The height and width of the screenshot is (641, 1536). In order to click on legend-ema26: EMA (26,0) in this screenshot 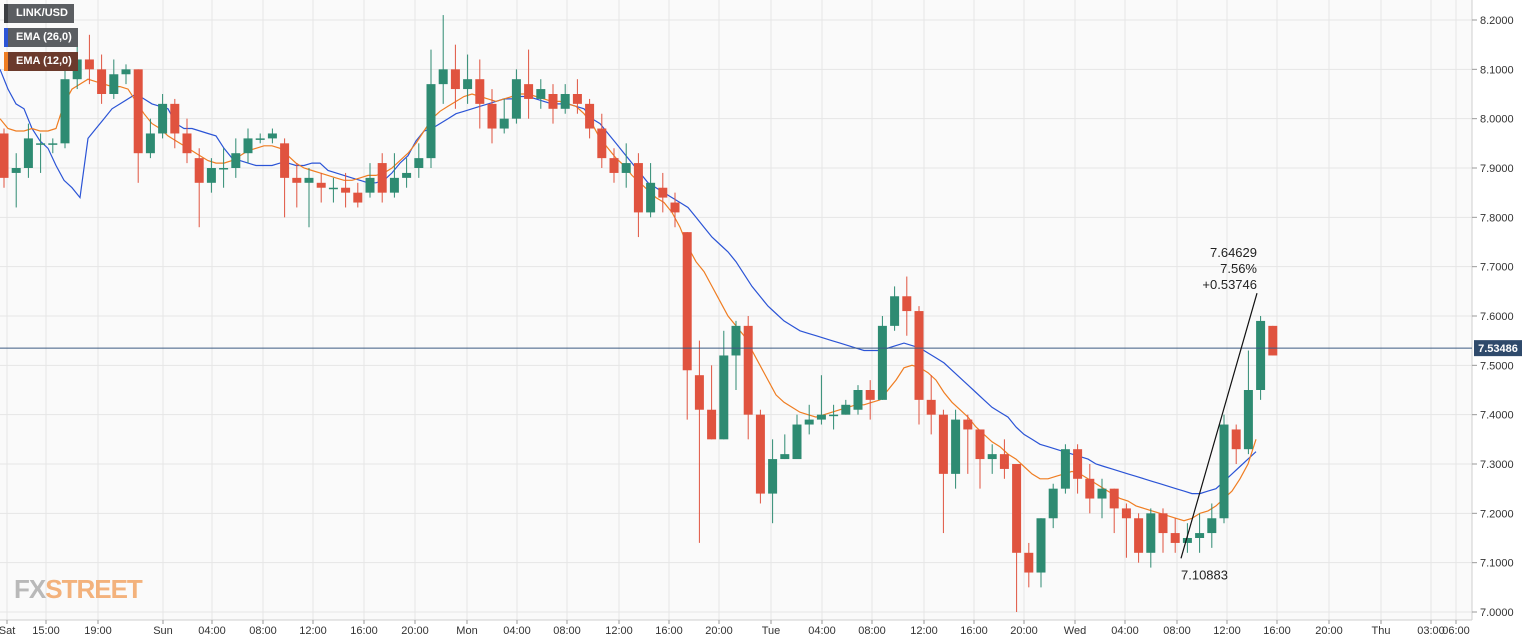, I will do `click(41, 37)`.